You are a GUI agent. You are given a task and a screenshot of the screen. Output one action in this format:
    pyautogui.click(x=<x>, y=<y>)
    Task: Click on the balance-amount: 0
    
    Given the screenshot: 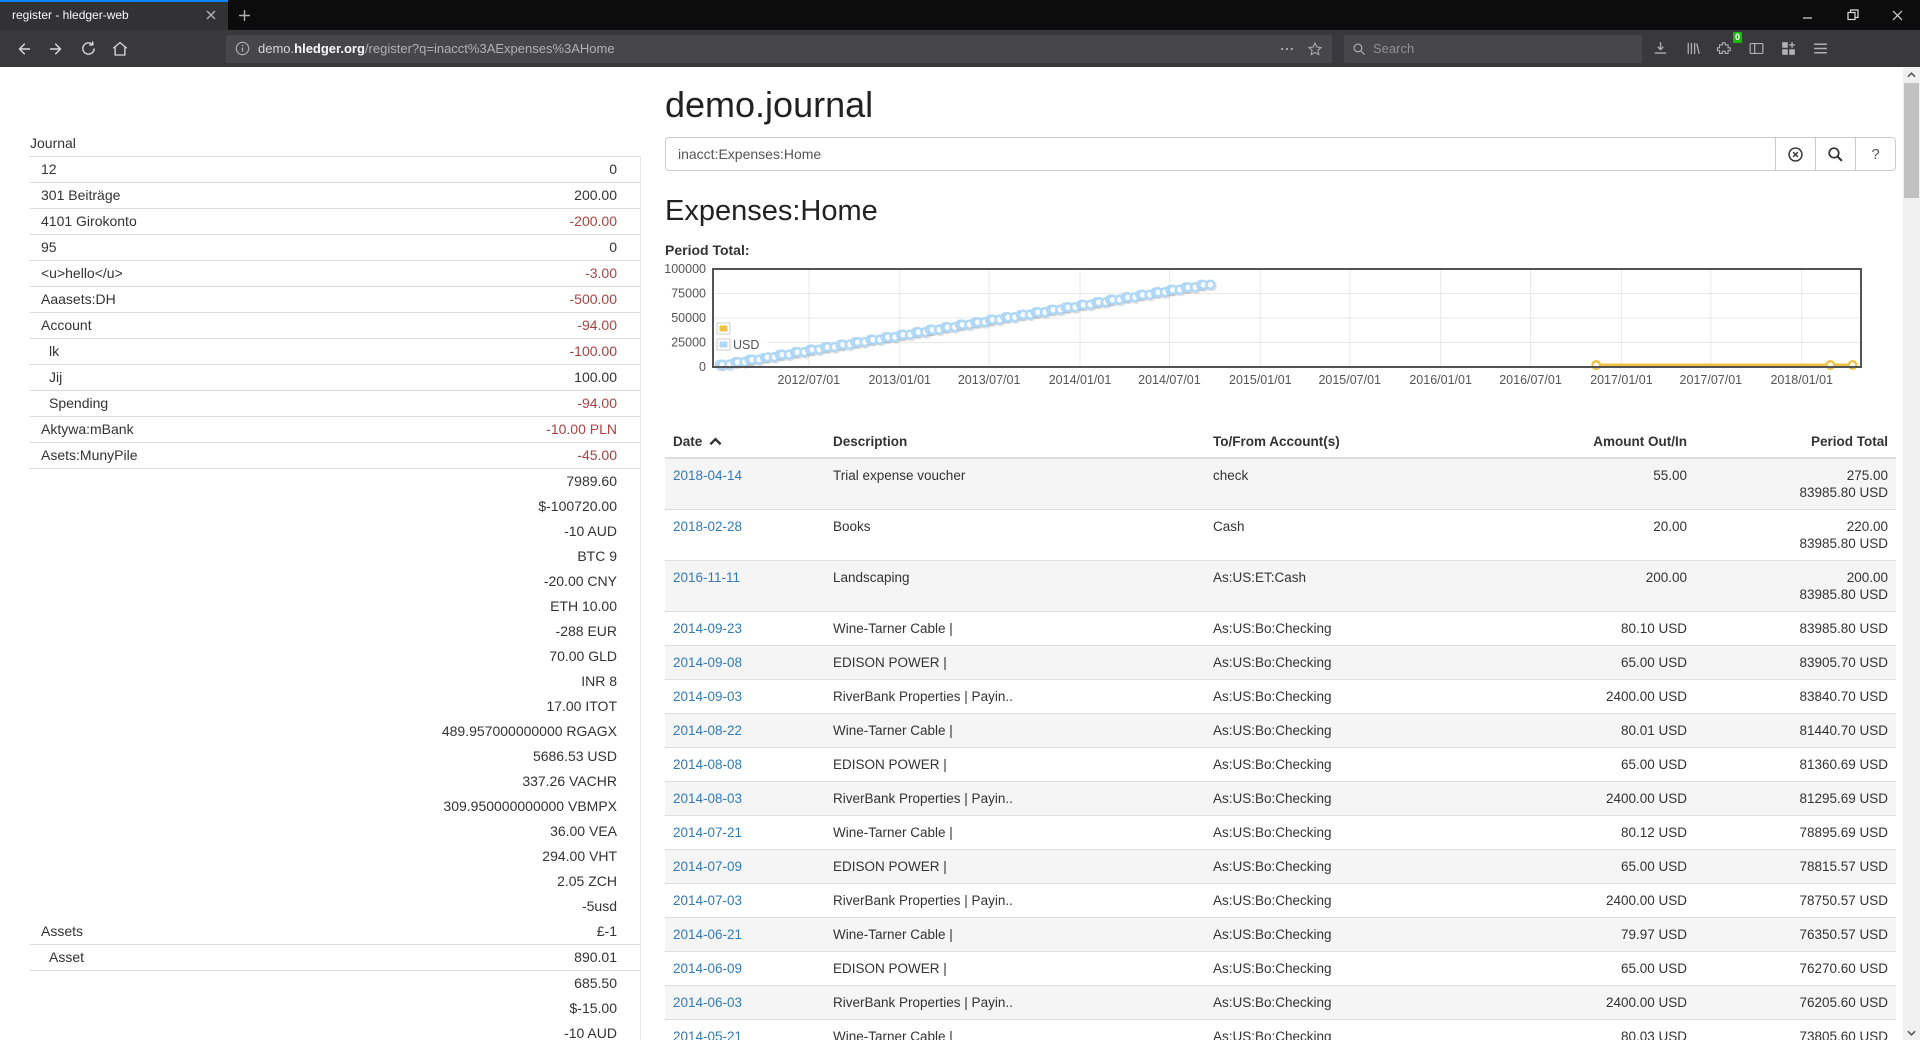 What is the action you would take?
    pyautogui.click(x=613, y=169)
    